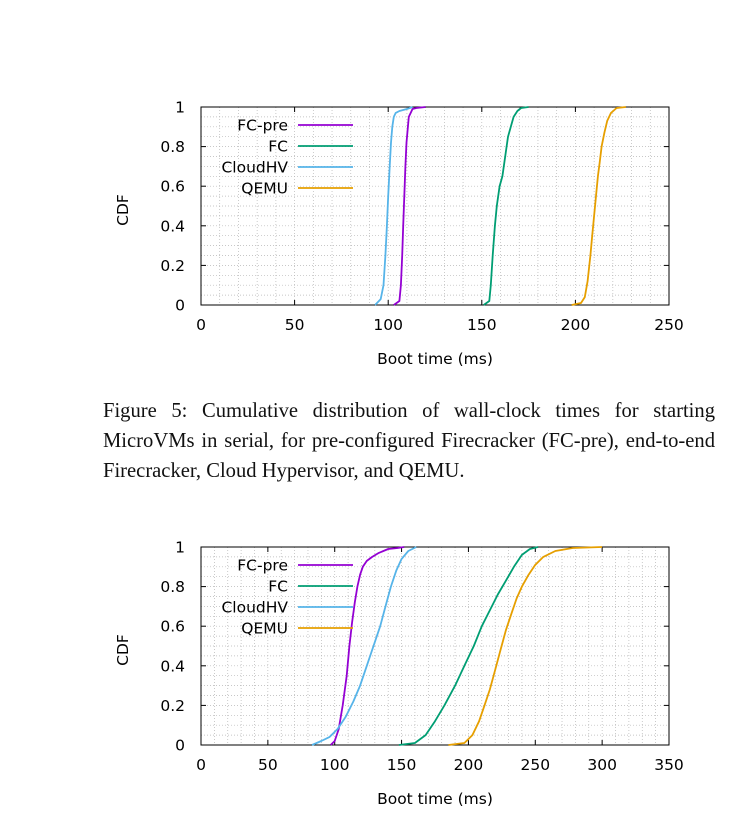  Describe the element at coordinates (602, 765) in the screenshot. I see `x-tick-label: 300` at that location.